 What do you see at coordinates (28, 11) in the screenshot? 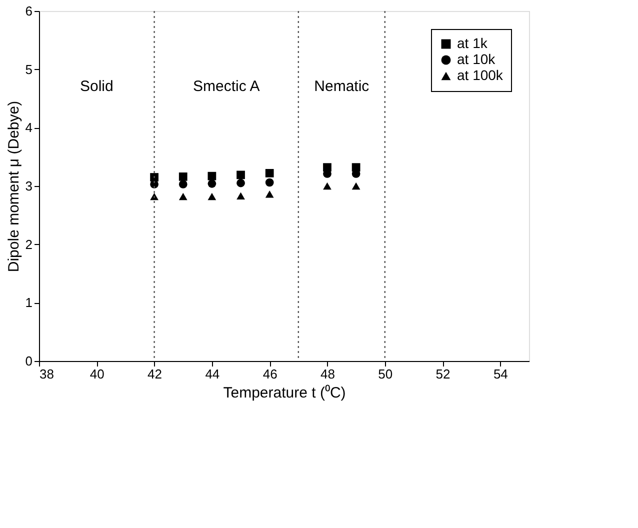
I see `y-tick-label: 6` at bounding box center [28, 11].